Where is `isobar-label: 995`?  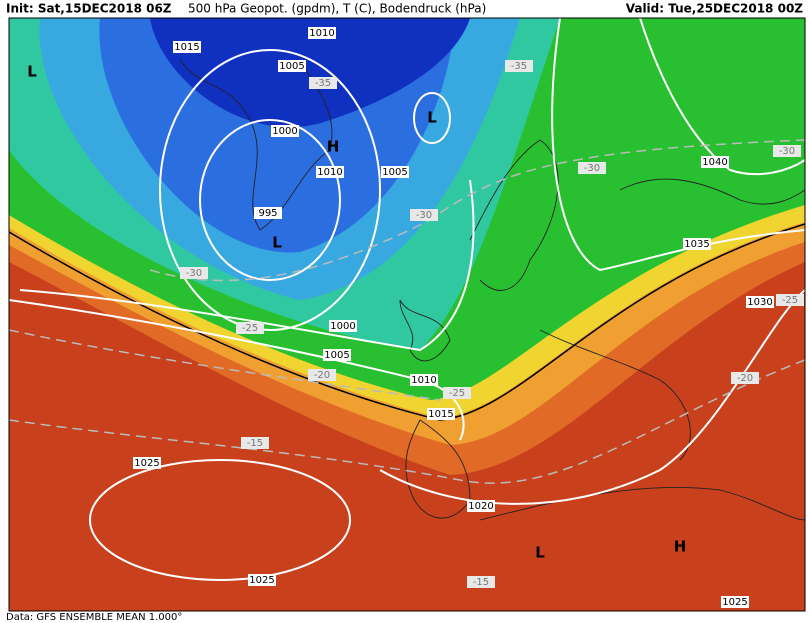
isobar-label: 995 is located at coordinates (267, 213).